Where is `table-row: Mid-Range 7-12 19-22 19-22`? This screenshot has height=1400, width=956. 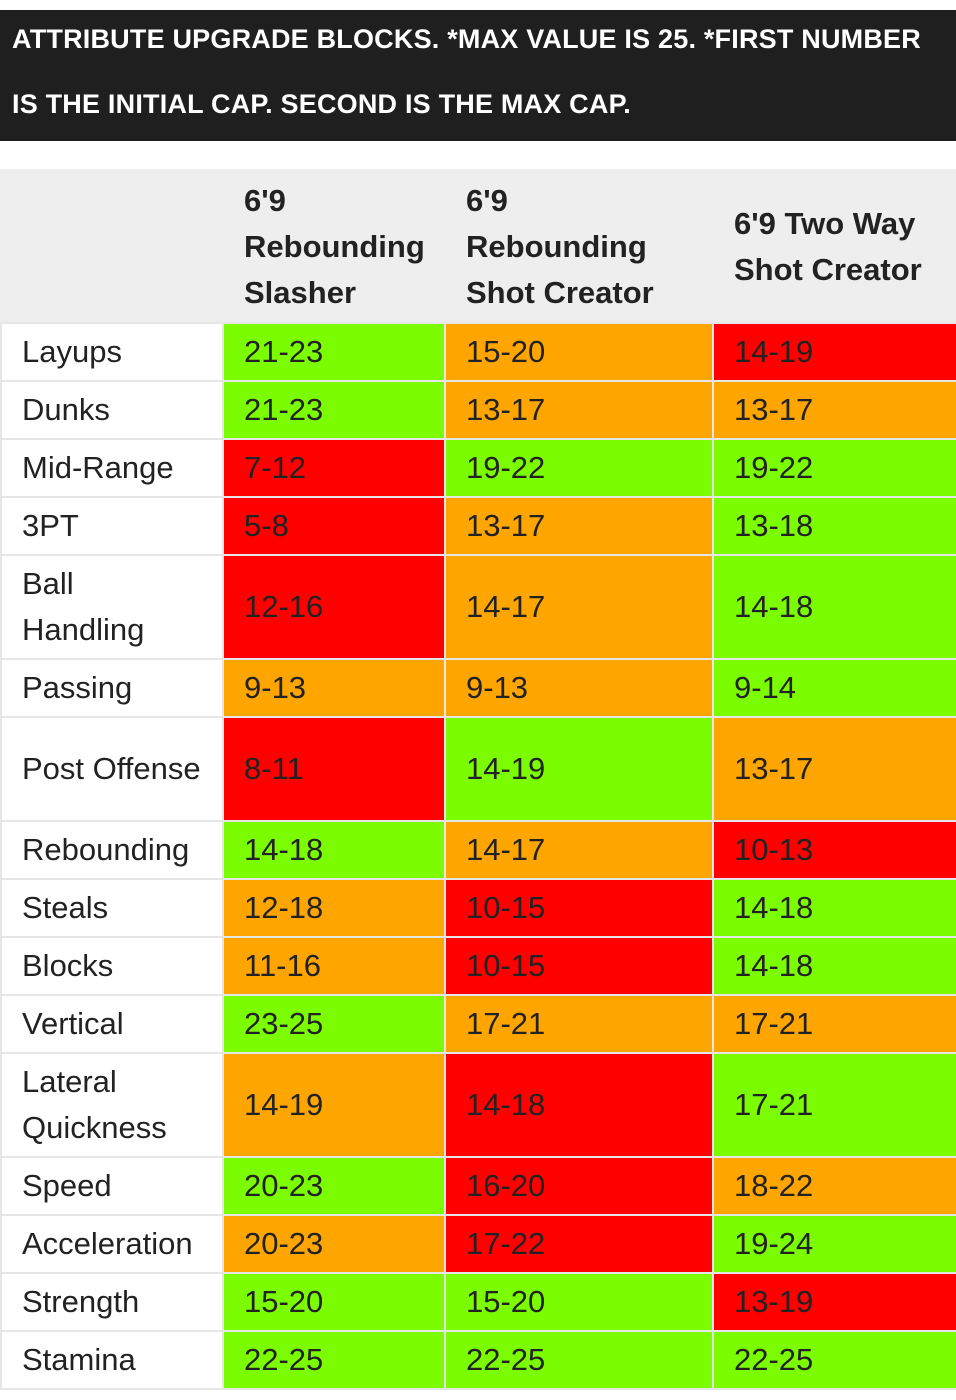 table-row: Mid-Range 7-12 19-22 19-22 is located at coordinates (478, 468).